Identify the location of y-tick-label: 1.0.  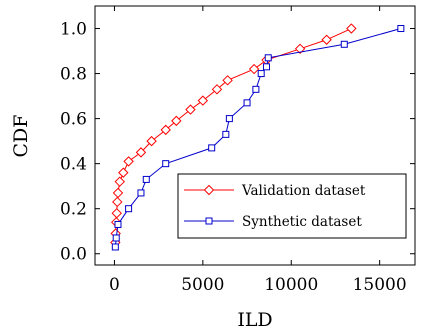
(73, 30).